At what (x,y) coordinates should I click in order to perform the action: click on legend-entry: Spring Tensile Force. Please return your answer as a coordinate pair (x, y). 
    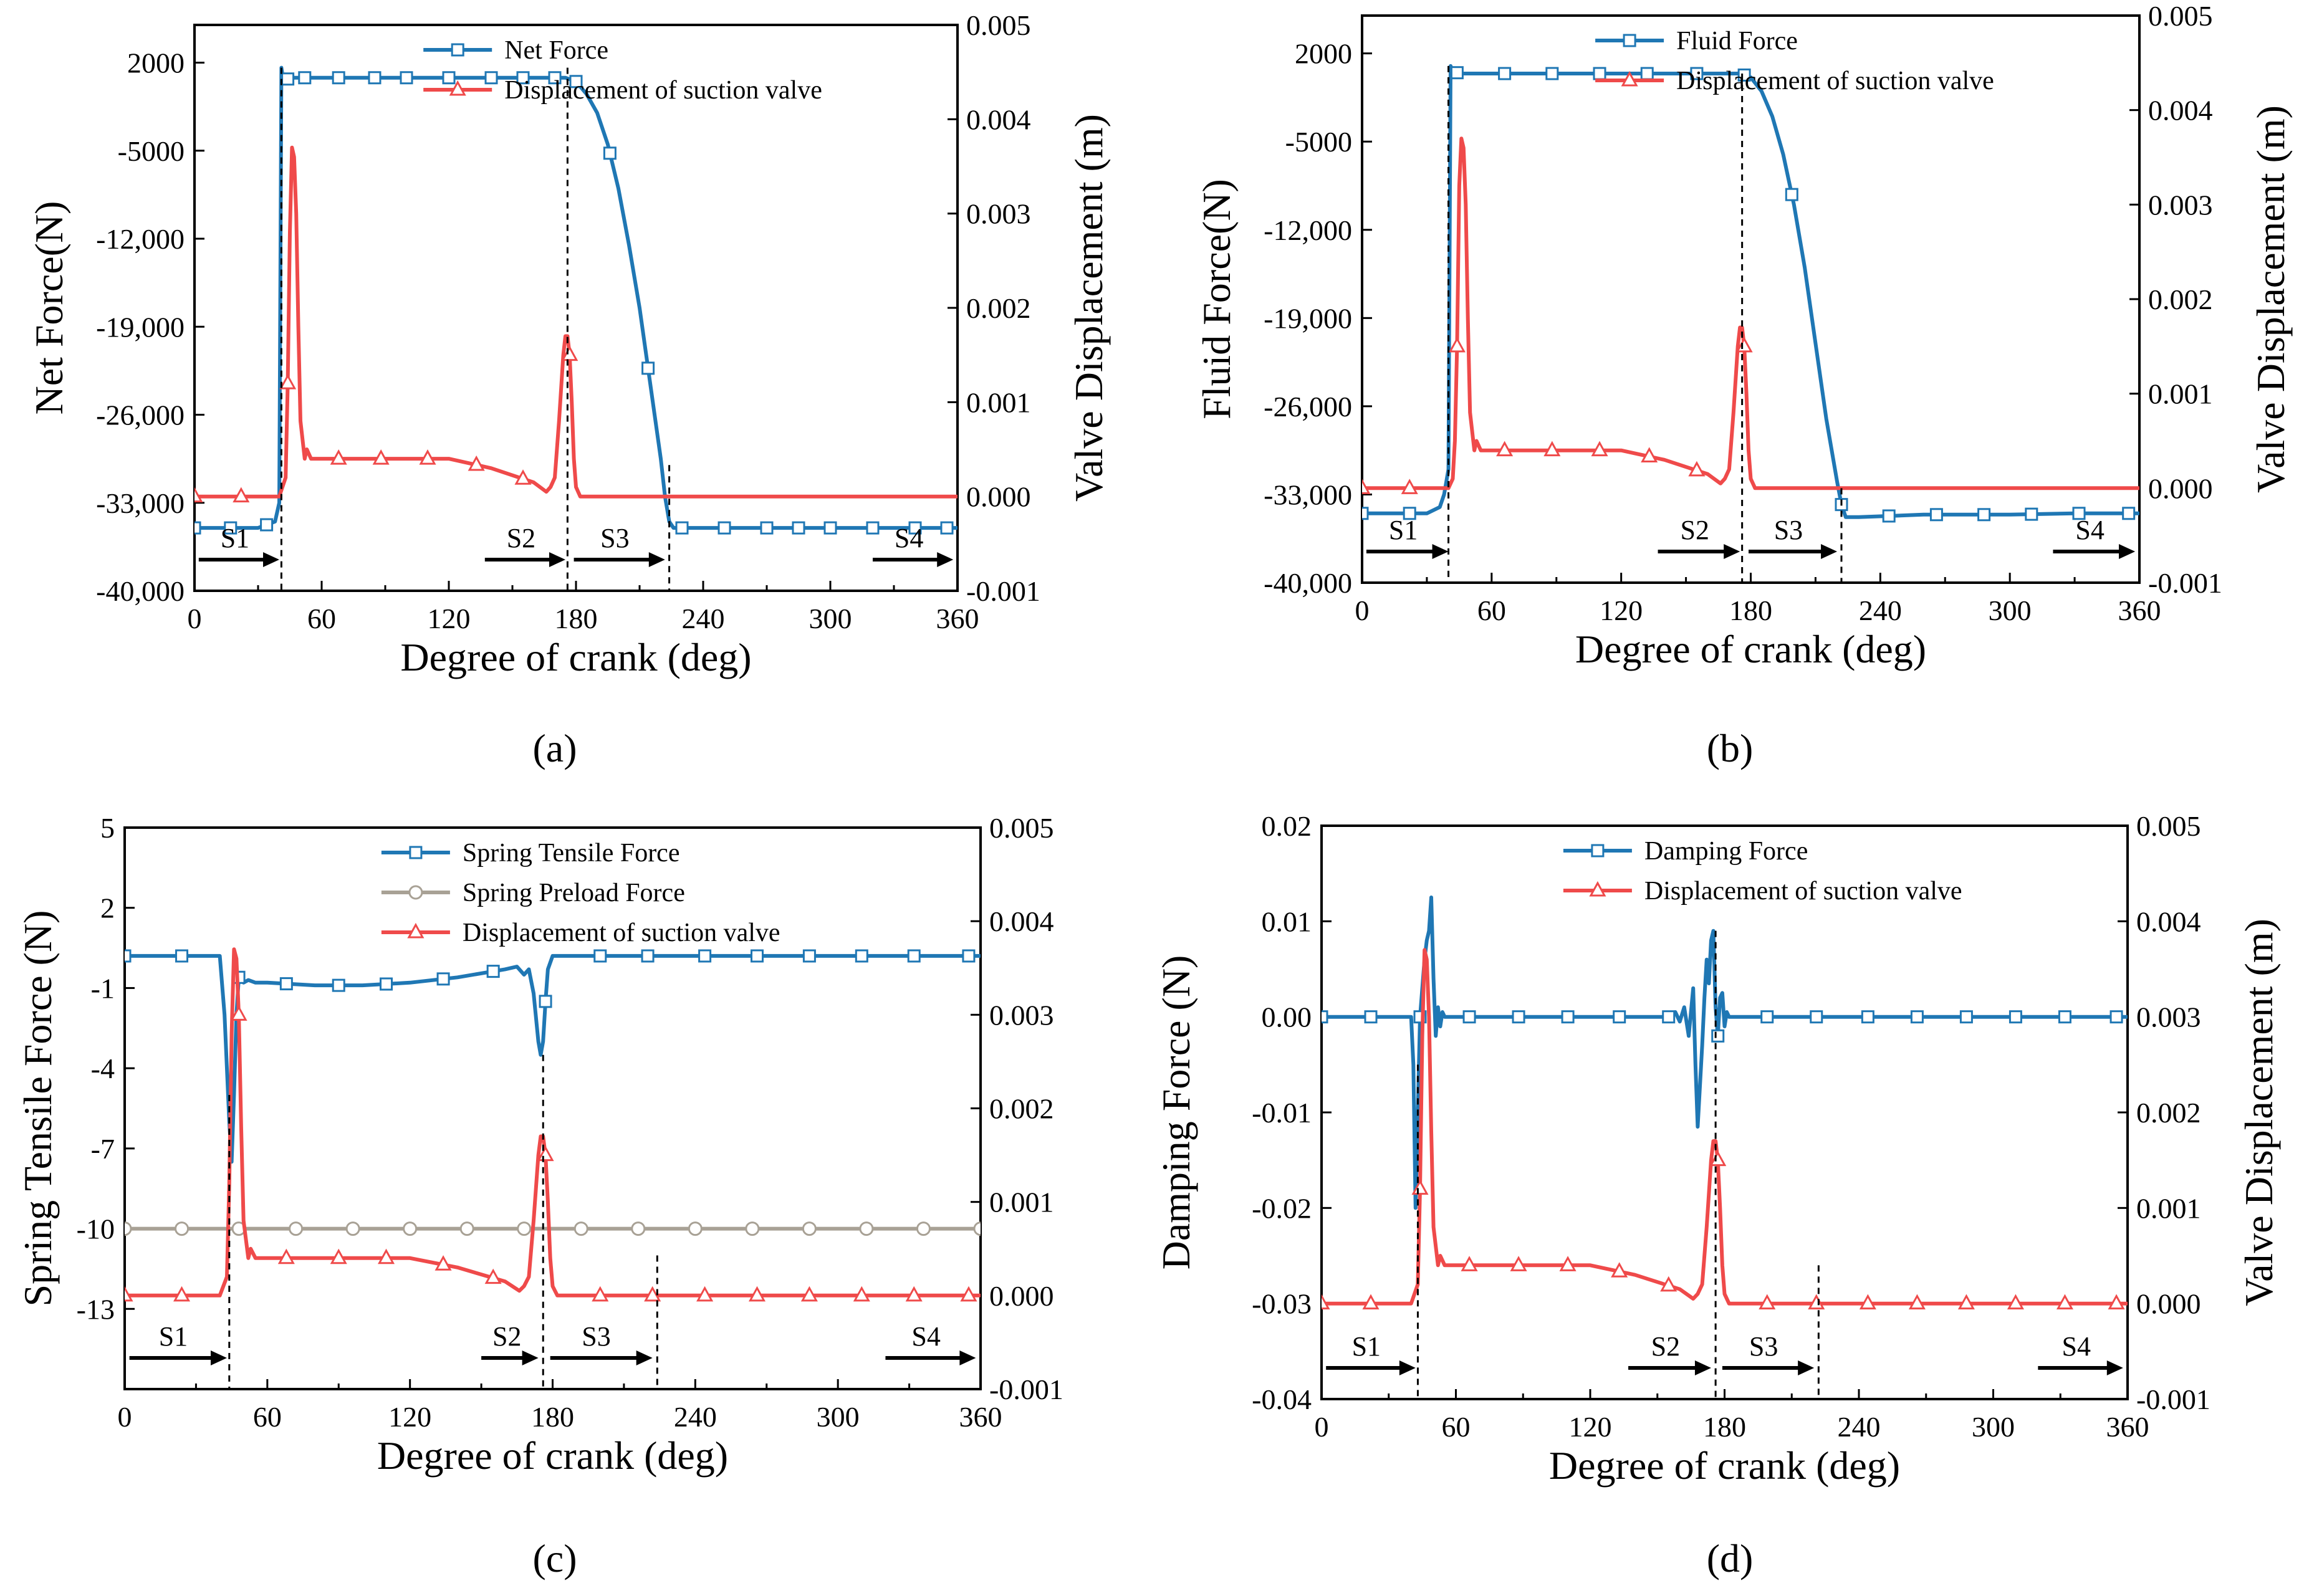
    Looking at the image, I should click on (571, 853).